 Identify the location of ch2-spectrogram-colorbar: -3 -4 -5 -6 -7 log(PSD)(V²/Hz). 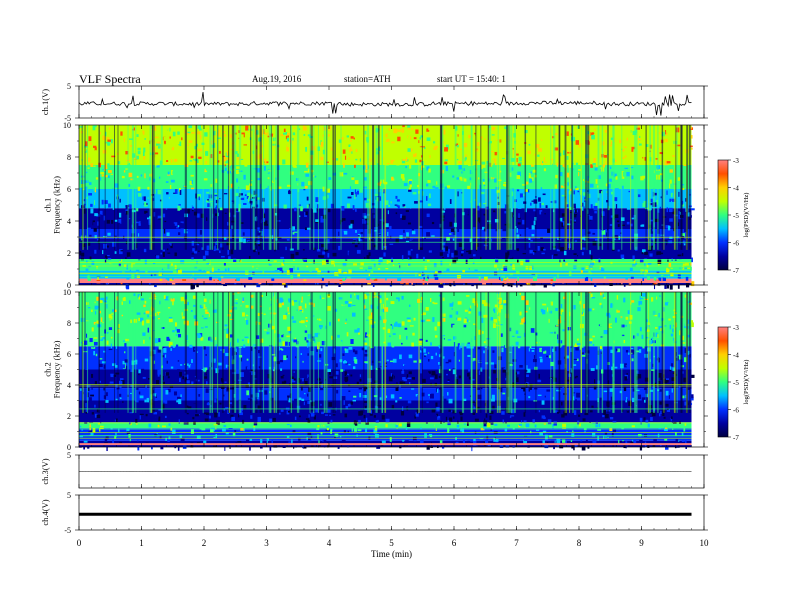
(733, 383).